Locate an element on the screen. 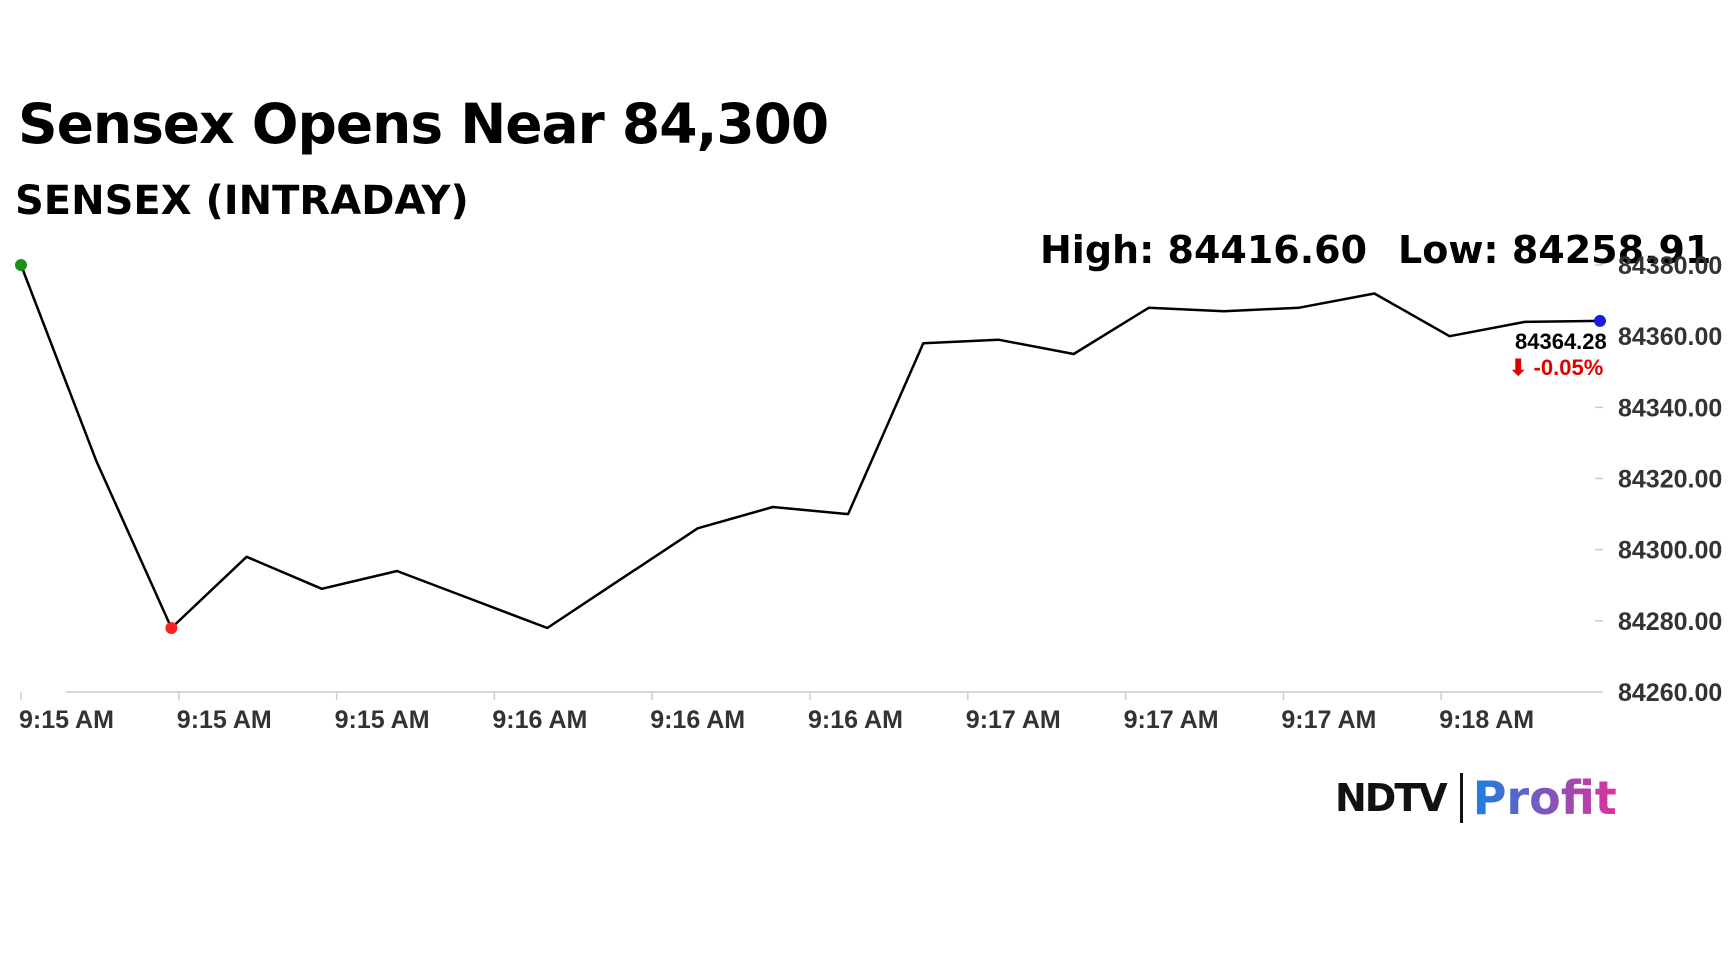 The width and height of the screenshot is (1728, 972). x-tick-label: 9:18 AM is located at coordinates (1486, 720).